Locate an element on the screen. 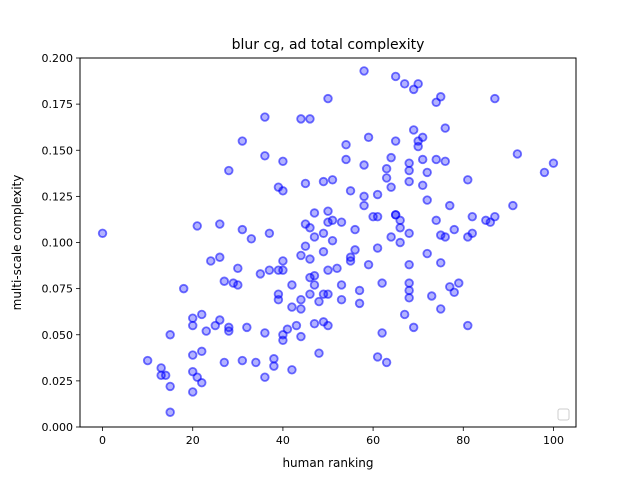 The width and height of the screenshot is (640, 484). y-tick-label: 0.025 is located at coordinates (58, 381).